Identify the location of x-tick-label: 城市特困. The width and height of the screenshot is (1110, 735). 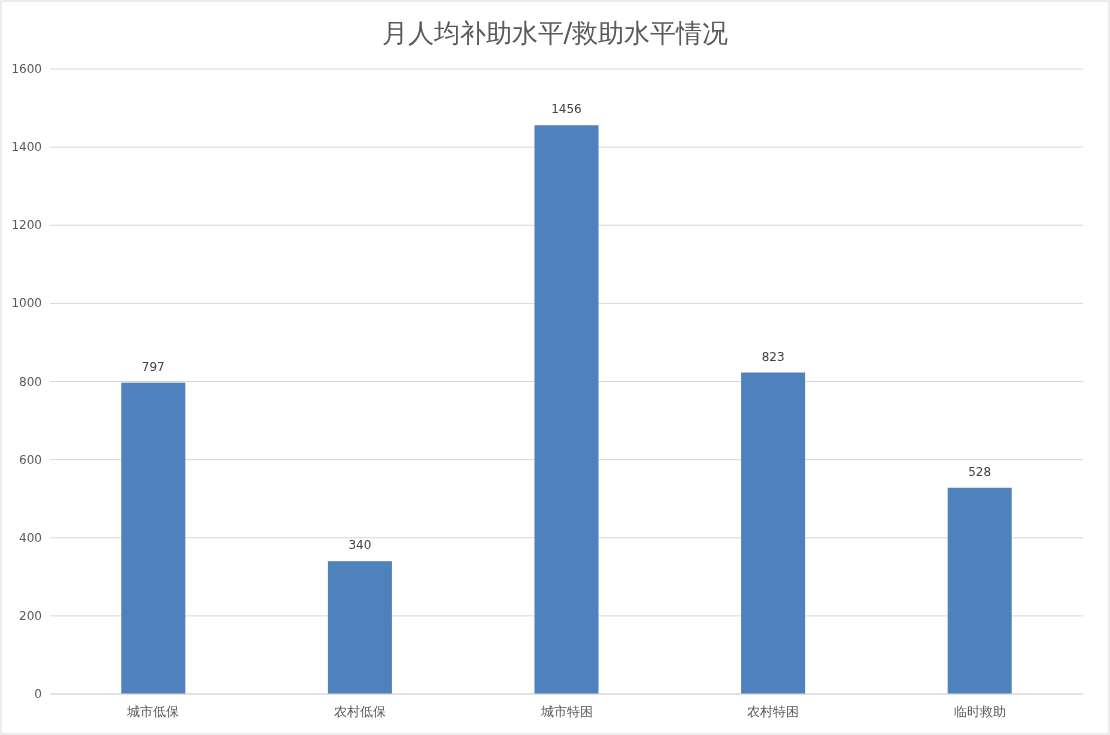
(566, 711).